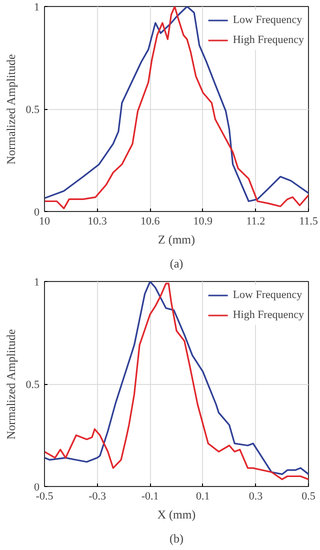  Describe the element at coordinates (308, 222) in the screenshot. I see `x-tick-label: 11.5` at that location.